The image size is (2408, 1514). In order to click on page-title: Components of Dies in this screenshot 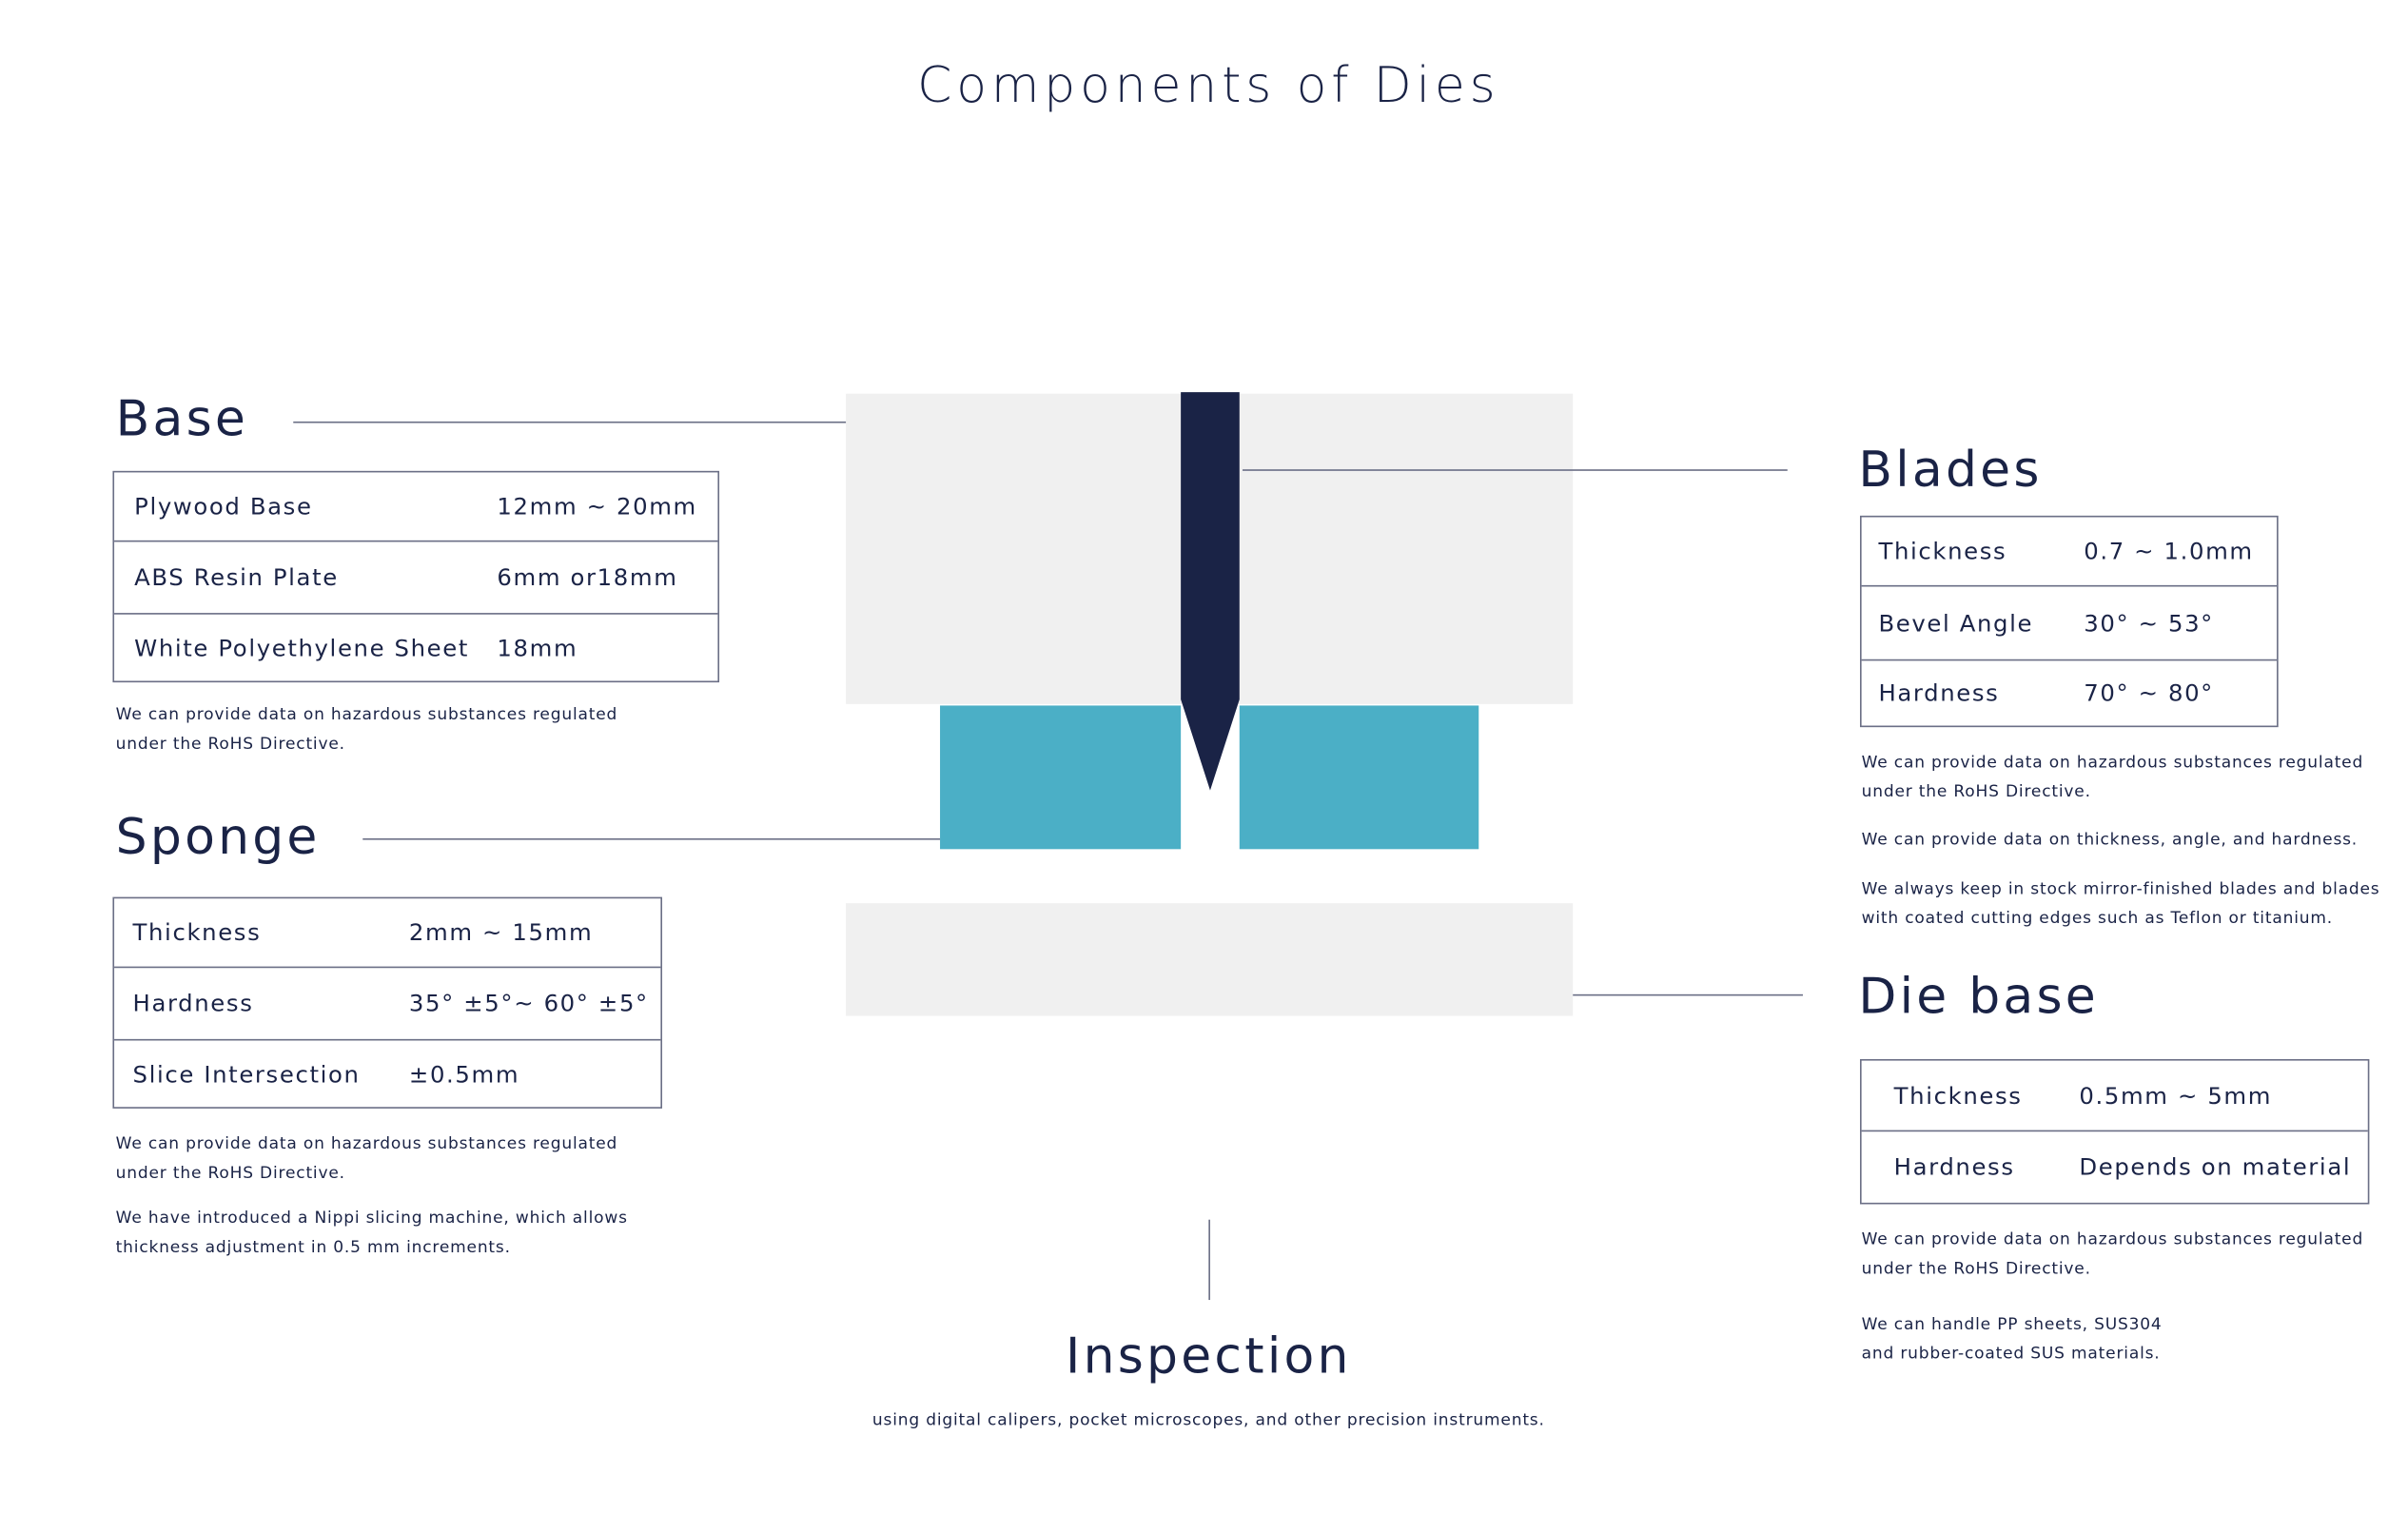, I will do `click(1208, 85)`.